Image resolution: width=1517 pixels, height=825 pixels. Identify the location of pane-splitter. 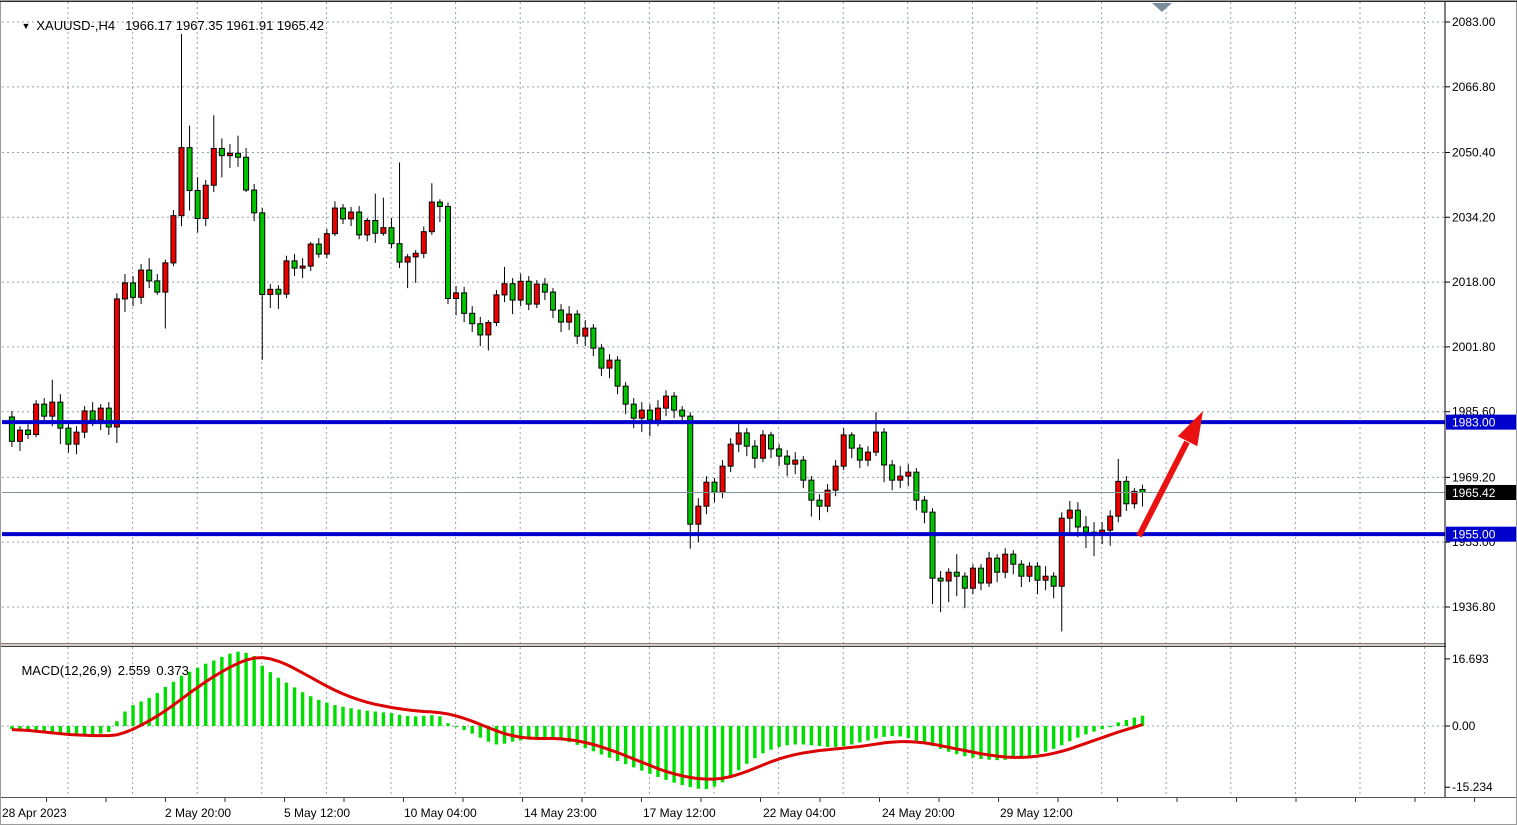
(758, 645).